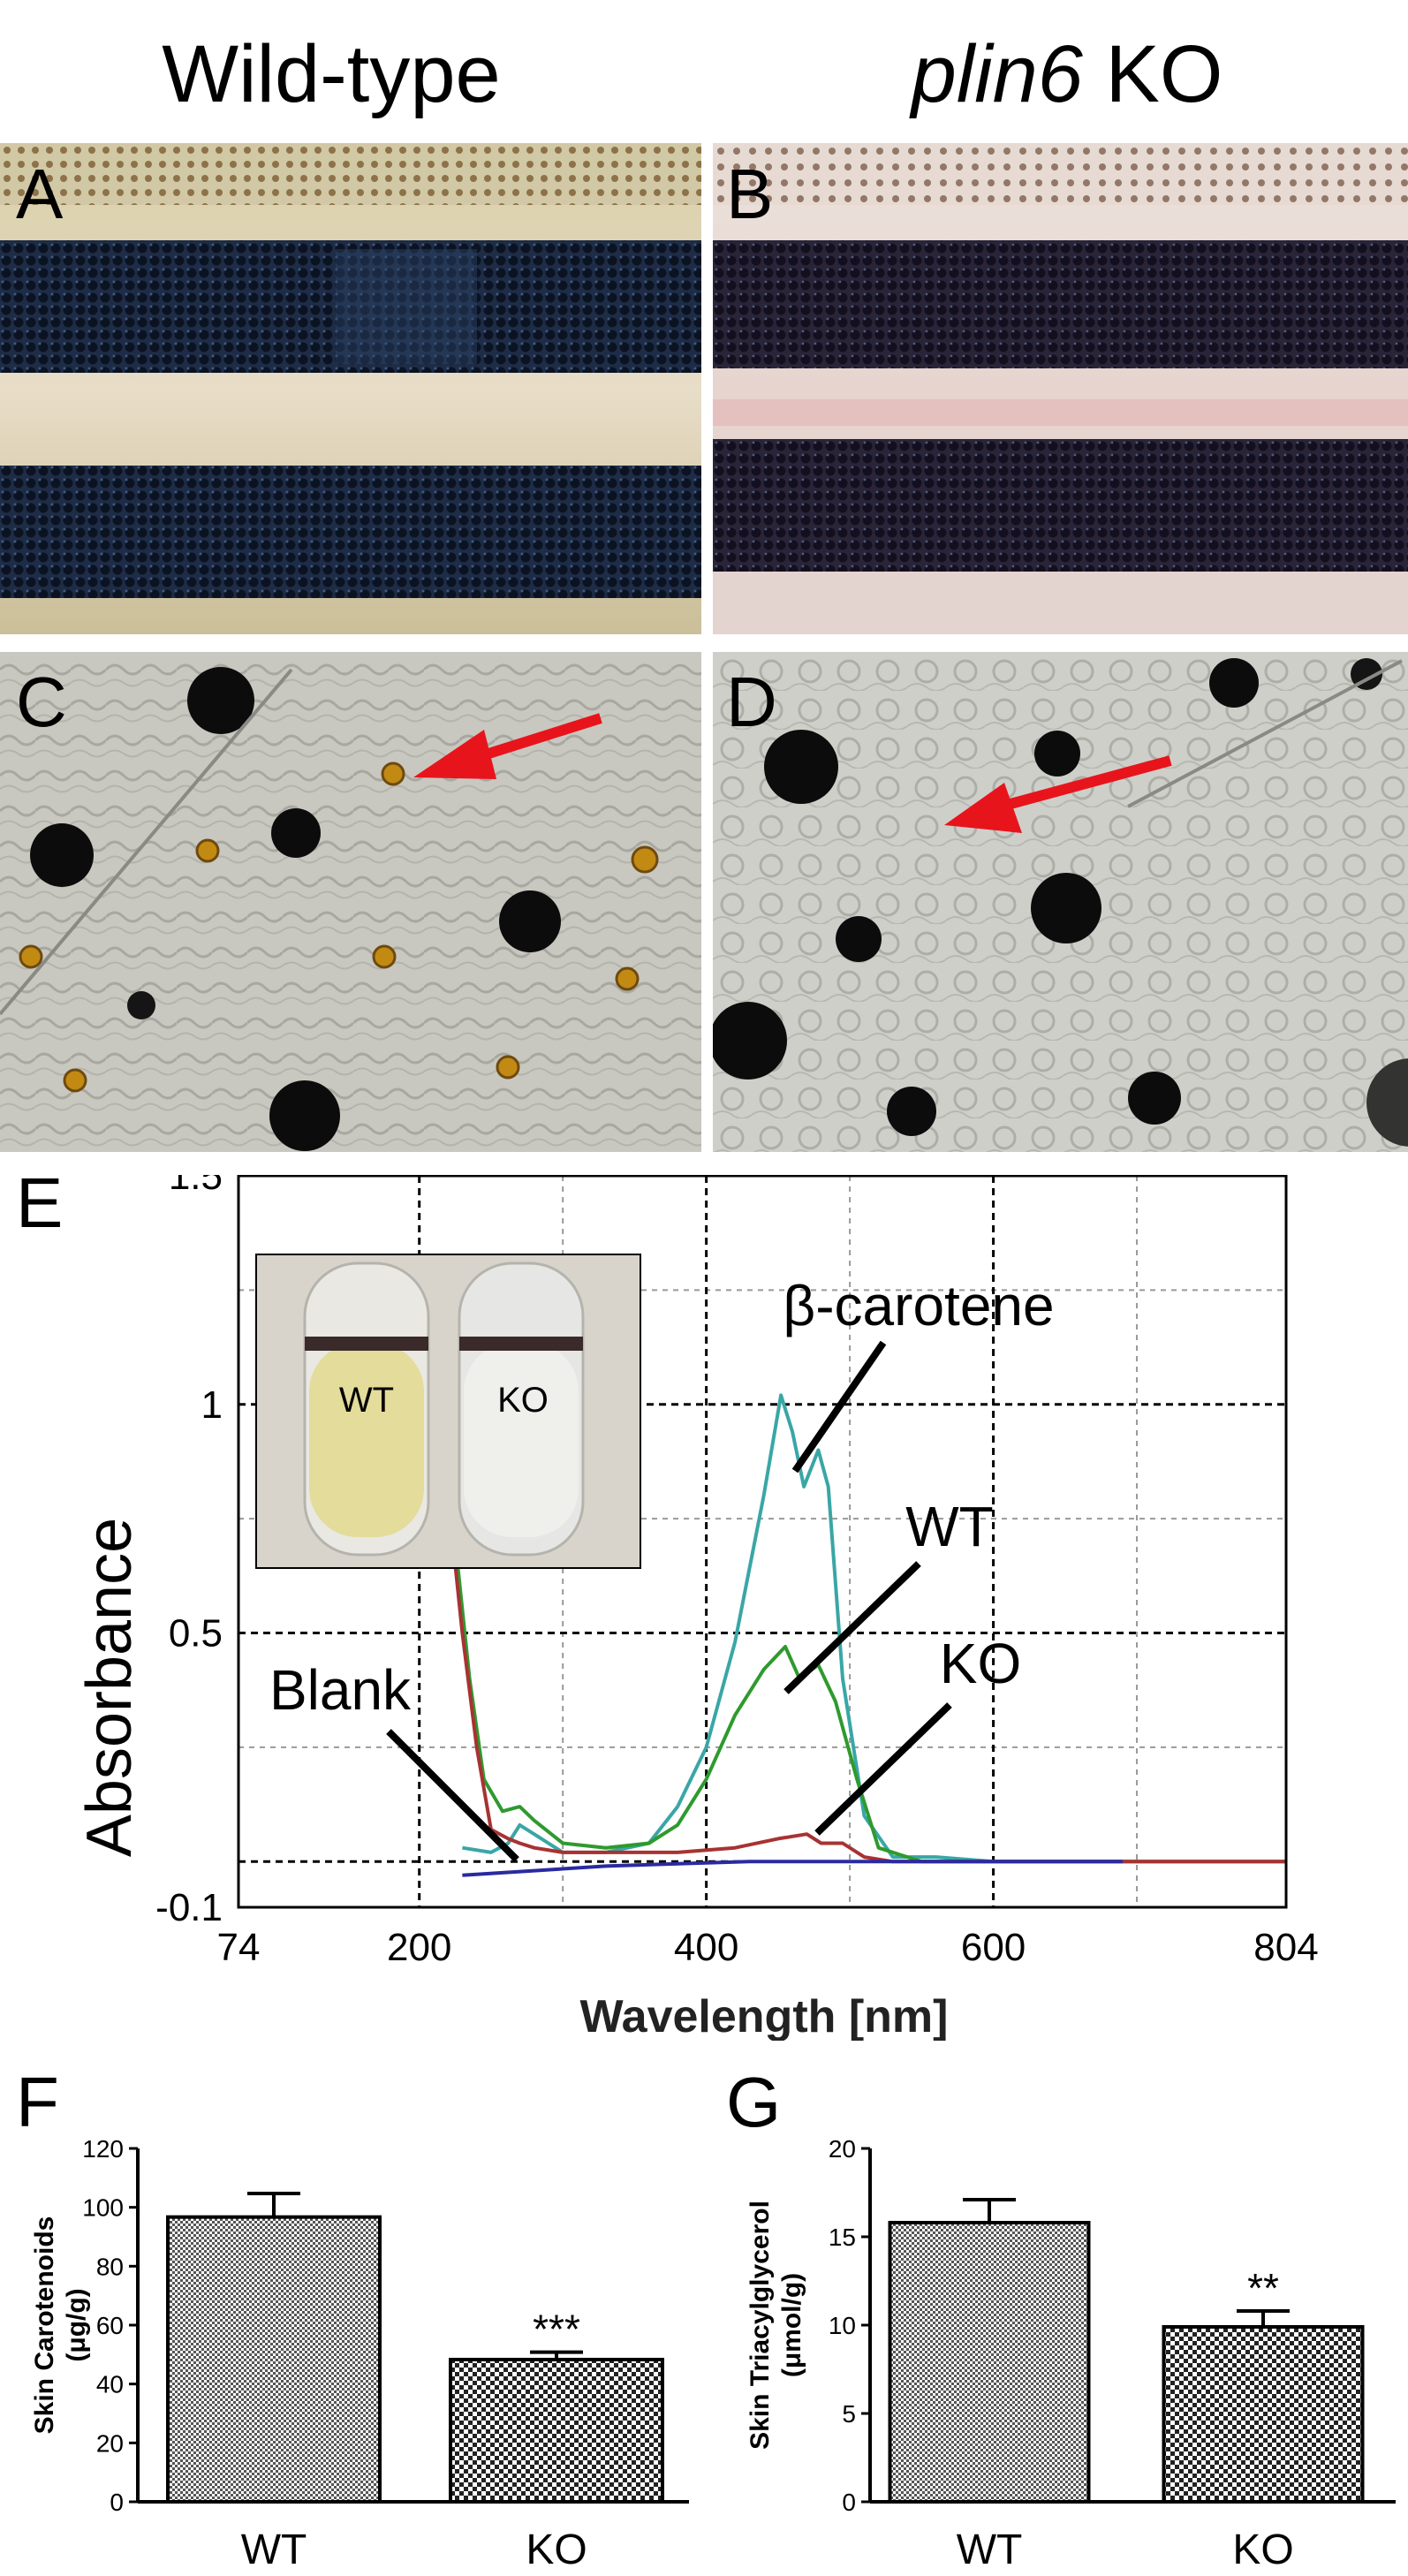  What do you see at coordinates (40, 1203) in the screenshot?
I see `panel-label-e: E` at bounding box center [40, 1203].